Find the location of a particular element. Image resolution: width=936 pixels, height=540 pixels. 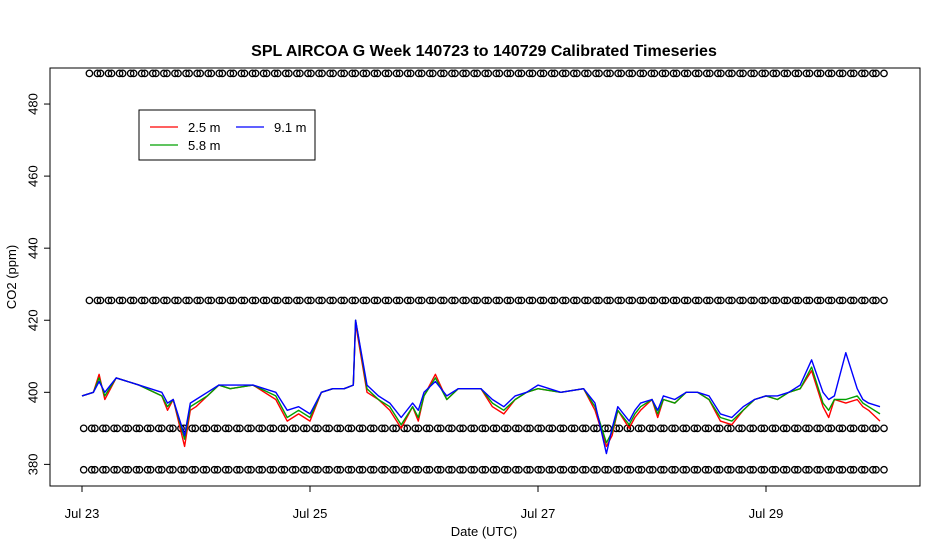

x-tick-label: Jul 23 is located at coordinates (82, 513).